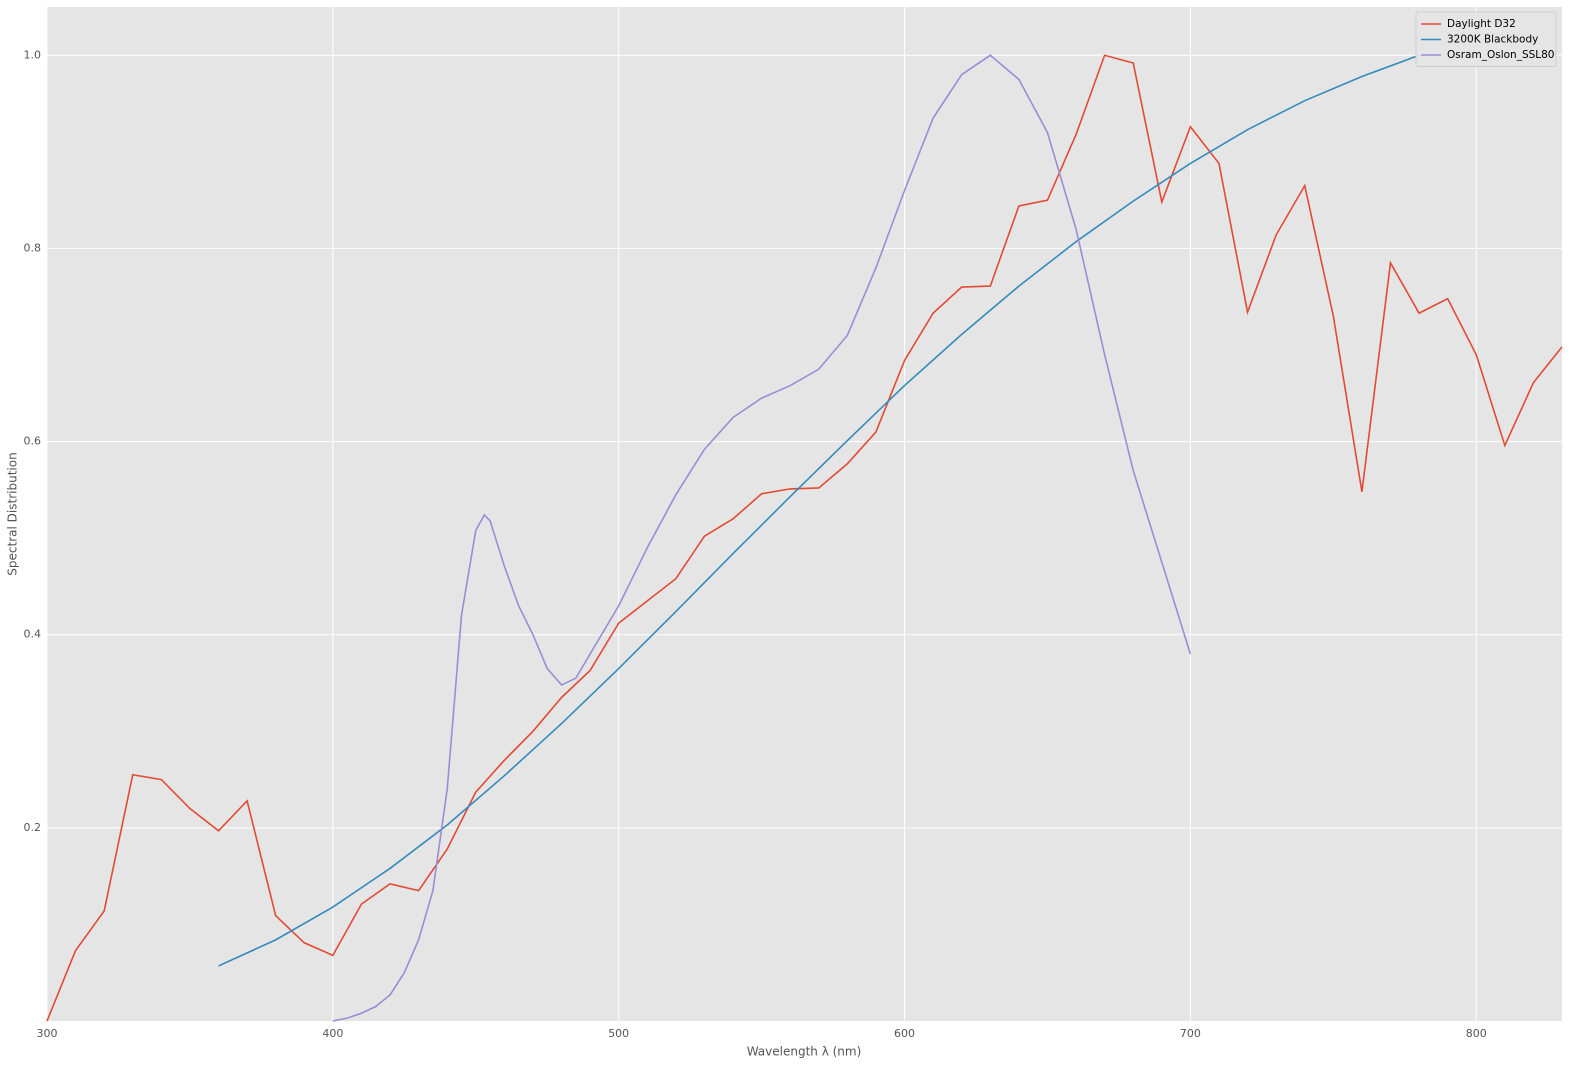 The image size is (1576, 1076). Describe the element at coordinates (804, 1052) in the screenshot. I see `x-axis-label: Wavelength λ (nm)` at that location.